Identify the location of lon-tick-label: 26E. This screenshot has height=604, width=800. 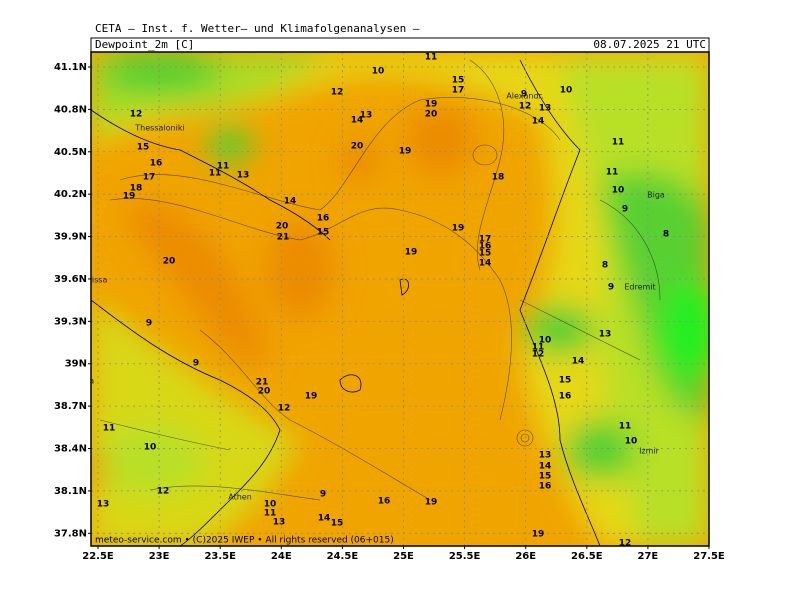
(525, 556).